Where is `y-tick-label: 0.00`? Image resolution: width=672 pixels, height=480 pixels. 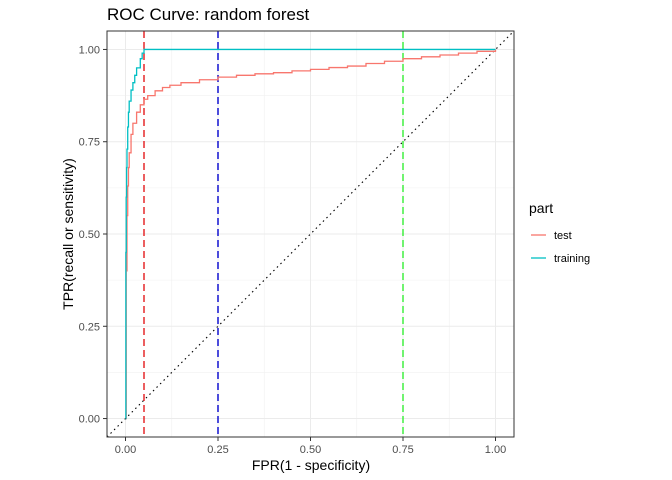
y-tick-label: 0.00 is located at coordinates (89, 420).